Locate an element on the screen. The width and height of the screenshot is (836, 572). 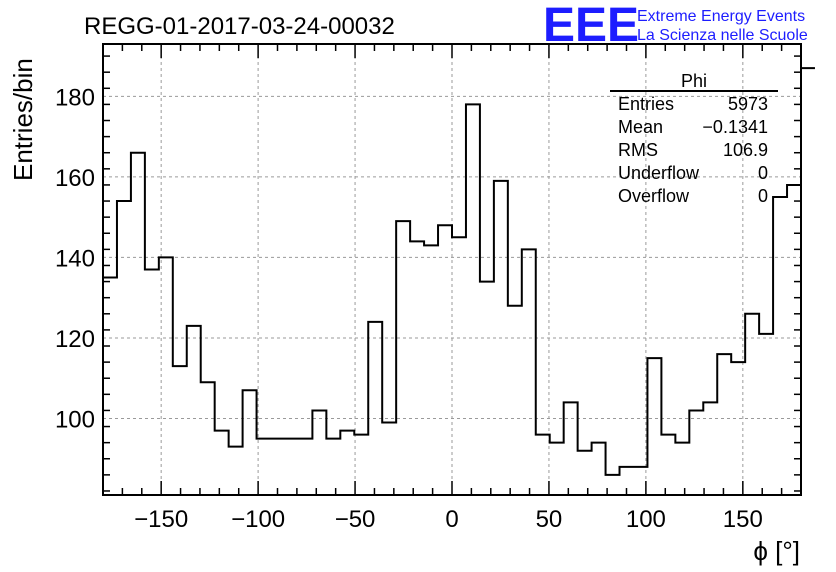
chart-title: REGG-01-2017-03-24-00032 is located at coordinates (239, 26).